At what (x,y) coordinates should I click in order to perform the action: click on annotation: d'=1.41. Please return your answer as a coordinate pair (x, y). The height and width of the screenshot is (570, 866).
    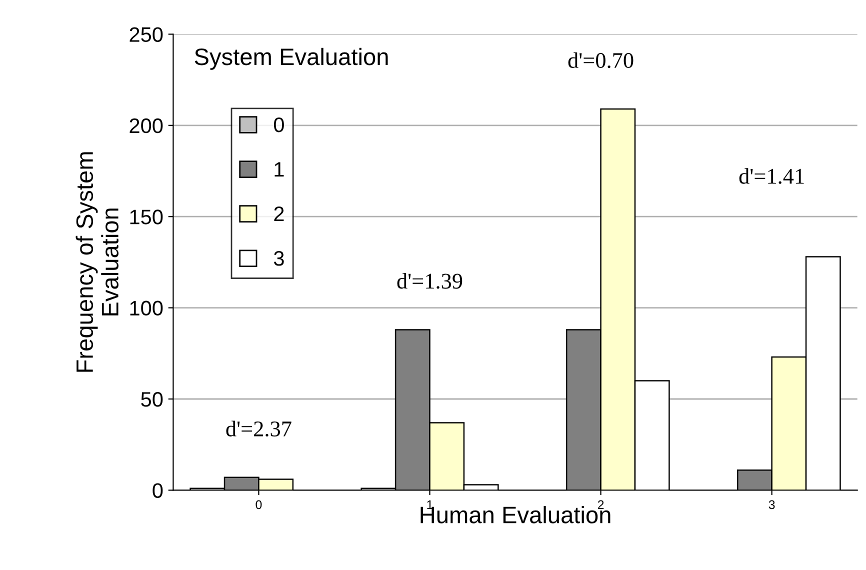
    Looking at the image, I should click on (771, 176).